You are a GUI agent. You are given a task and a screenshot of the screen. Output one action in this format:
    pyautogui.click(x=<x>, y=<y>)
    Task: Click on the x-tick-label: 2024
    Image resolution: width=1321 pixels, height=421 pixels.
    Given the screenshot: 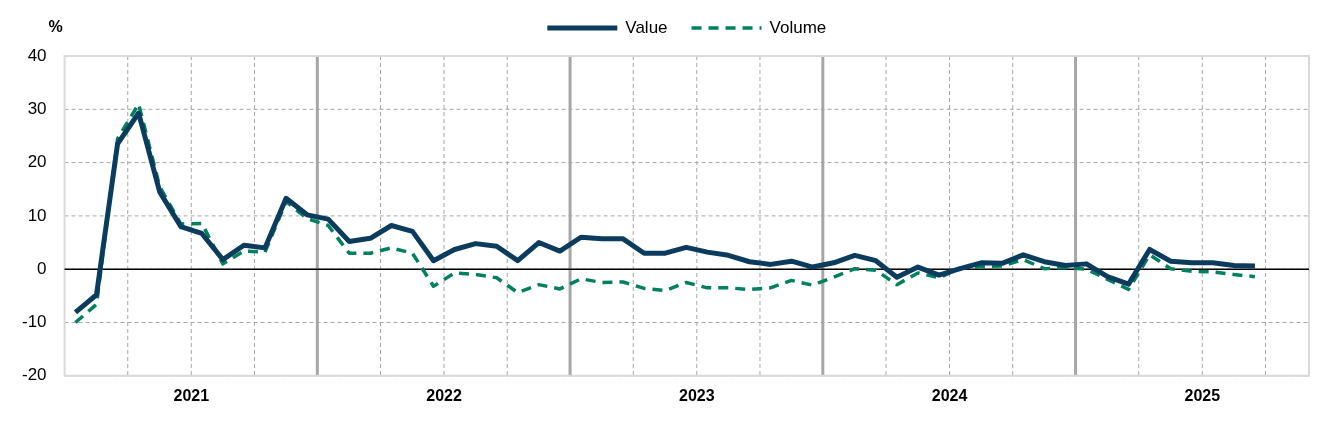 What is the action you would take?
    pyautogui.click(x=949, y=395)
    